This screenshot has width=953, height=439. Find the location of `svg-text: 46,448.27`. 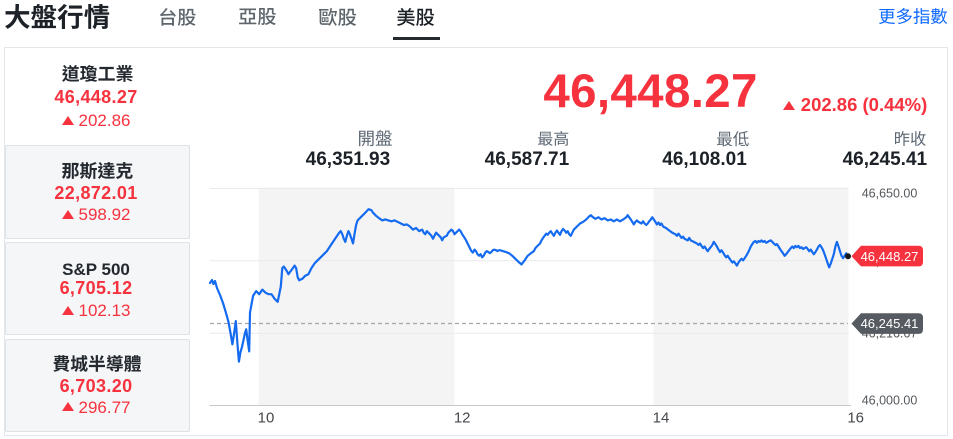

svg-text: 46,448.27 is located at coordinates (890, 256).